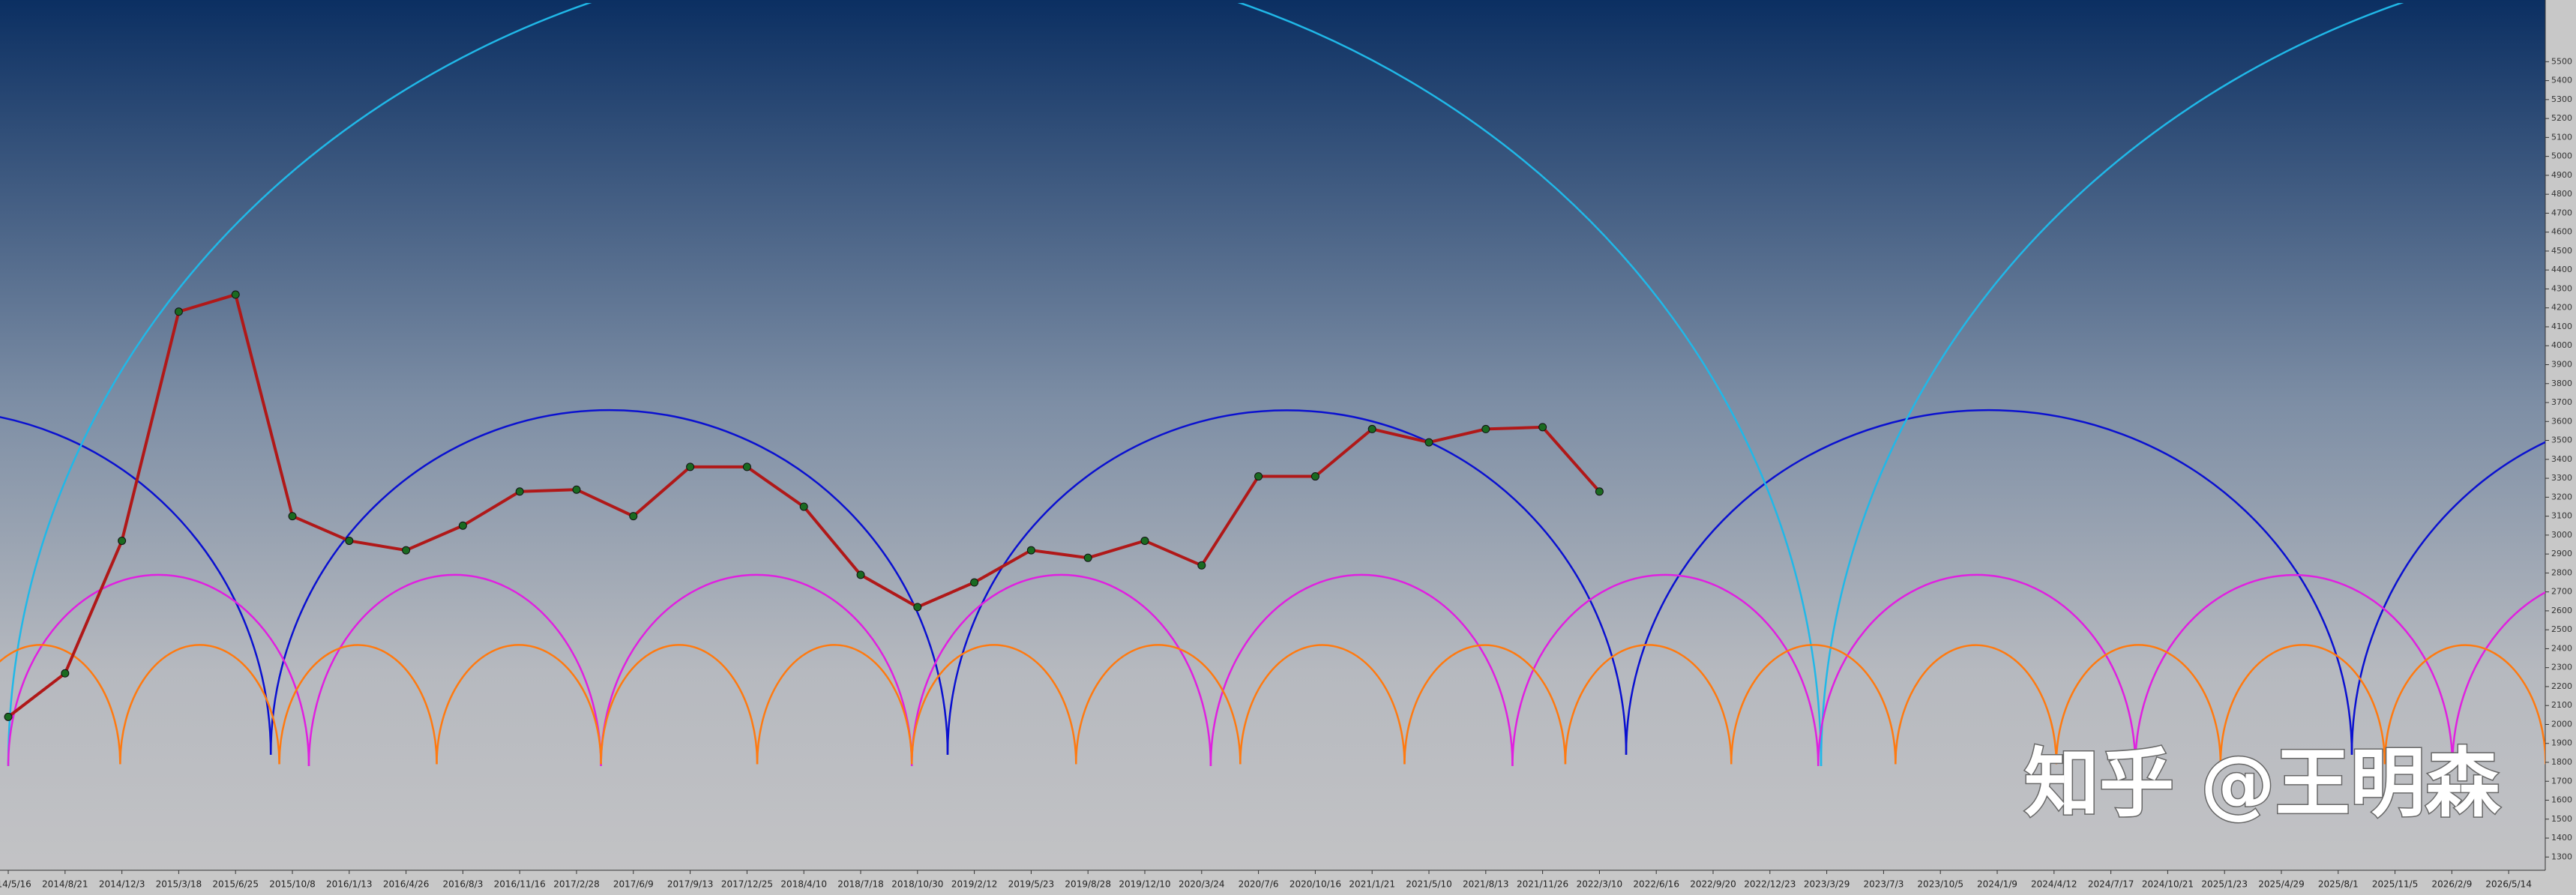 This screenshot has height=895, width=2576. Describe the element at coordinates (1315, 885) in the screenshot. I see `x-tick-label: 2020/10/16` at that location.